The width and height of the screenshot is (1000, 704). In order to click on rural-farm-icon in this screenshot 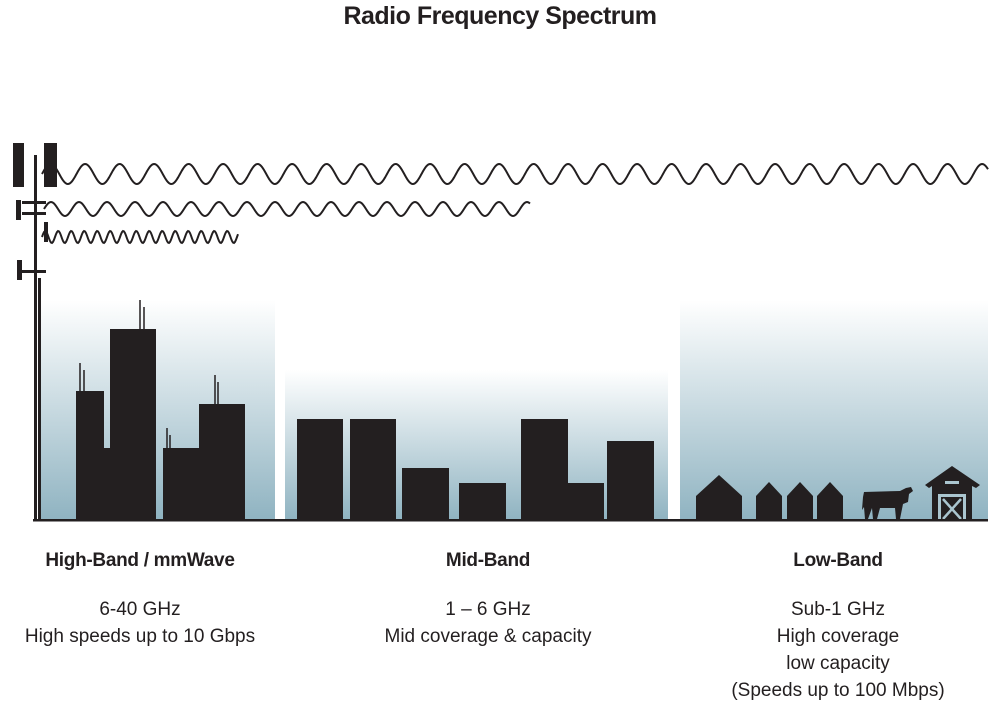, I will do `click(769, 497)`.